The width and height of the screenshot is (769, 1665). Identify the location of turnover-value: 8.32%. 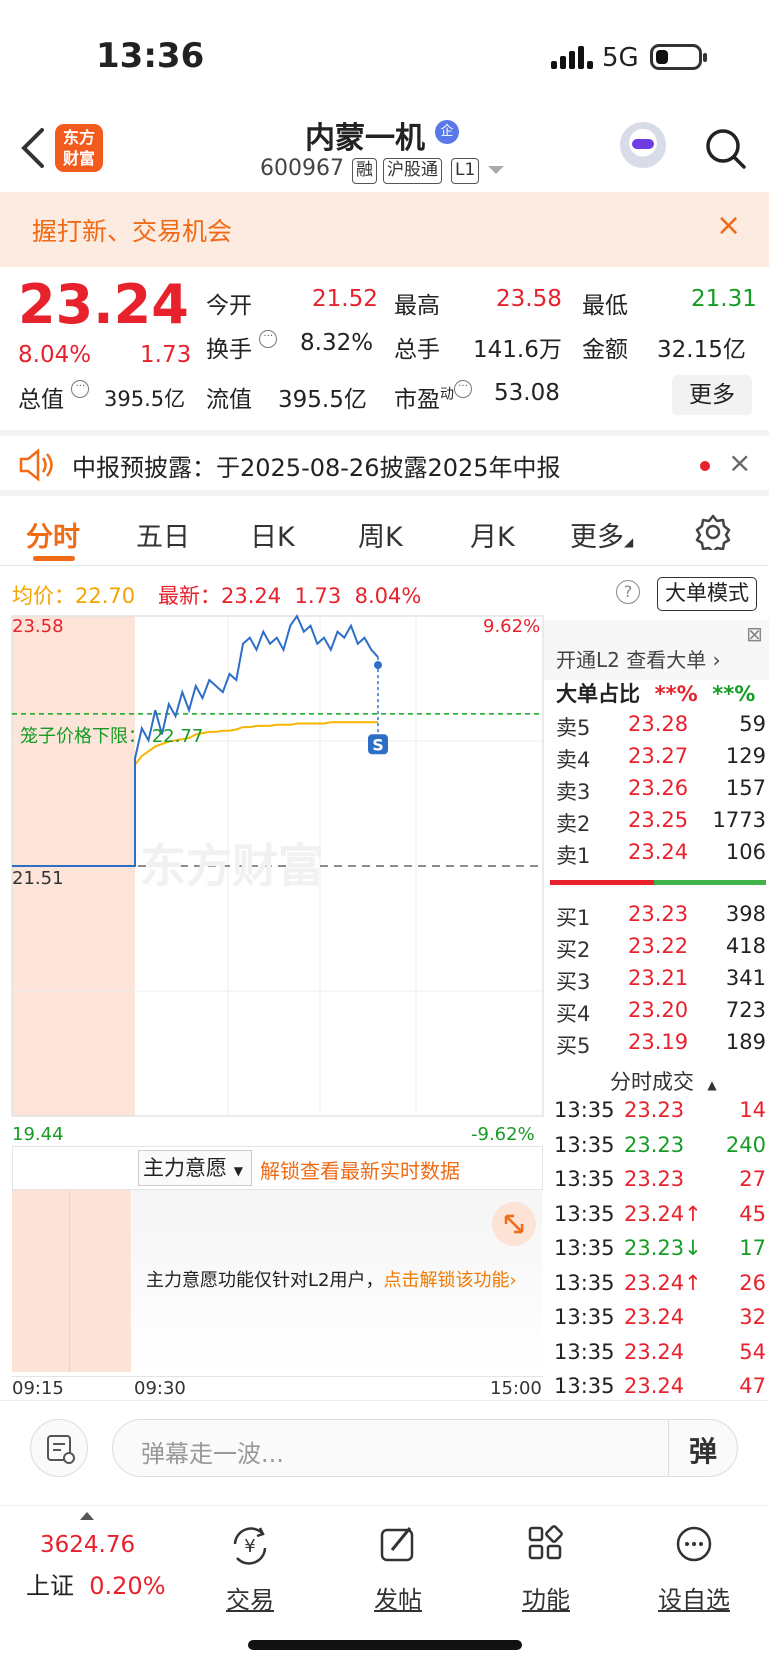
(337, 343).